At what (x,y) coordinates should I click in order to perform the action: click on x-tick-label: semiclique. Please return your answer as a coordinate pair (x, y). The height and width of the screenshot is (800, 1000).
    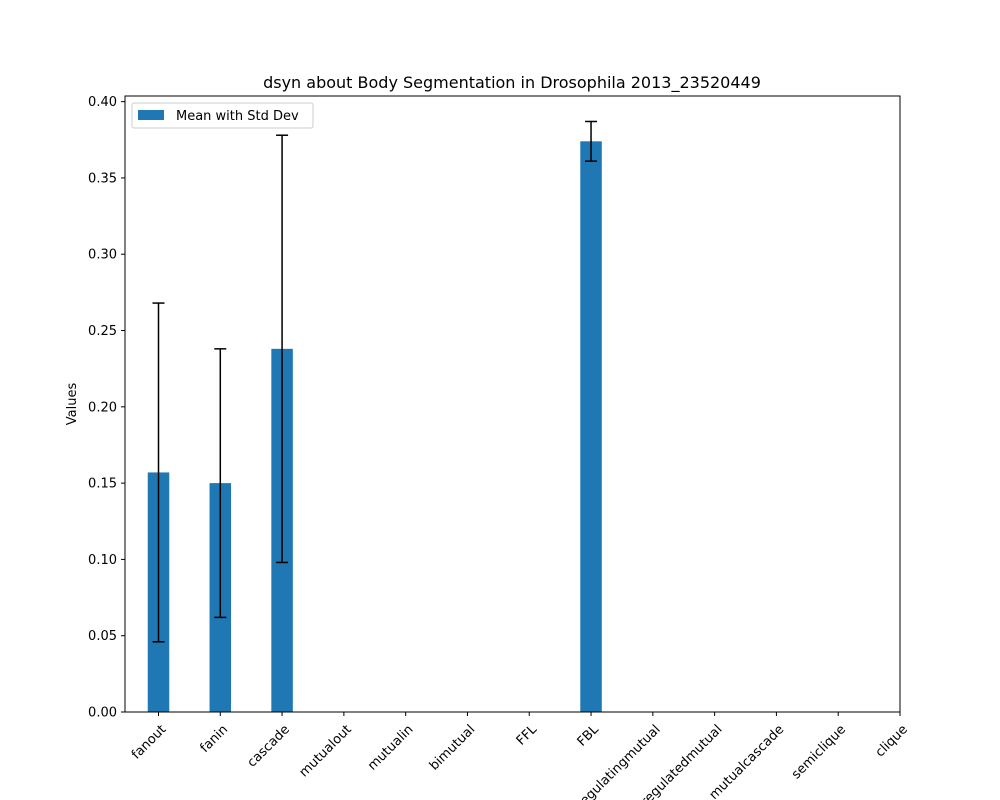
    Looking at the image, I should click on (819, 752).